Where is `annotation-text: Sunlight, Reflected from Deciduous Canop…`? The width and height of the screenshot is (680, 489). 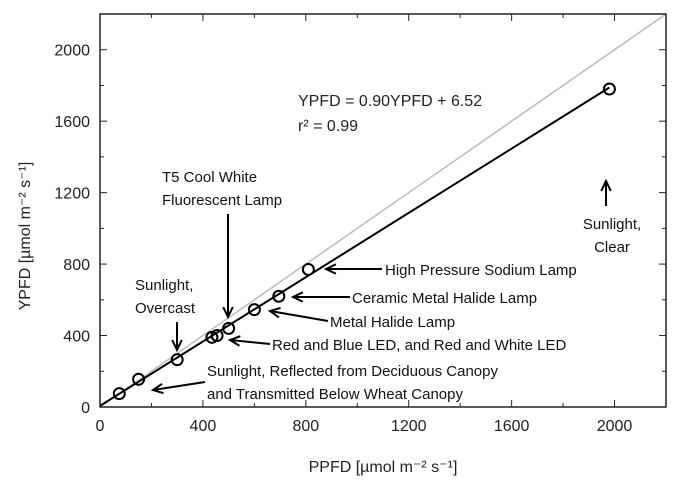
annotation-text: Sunlight, Reflected from Deciduous Canop… is located at coordinates (352, 371).